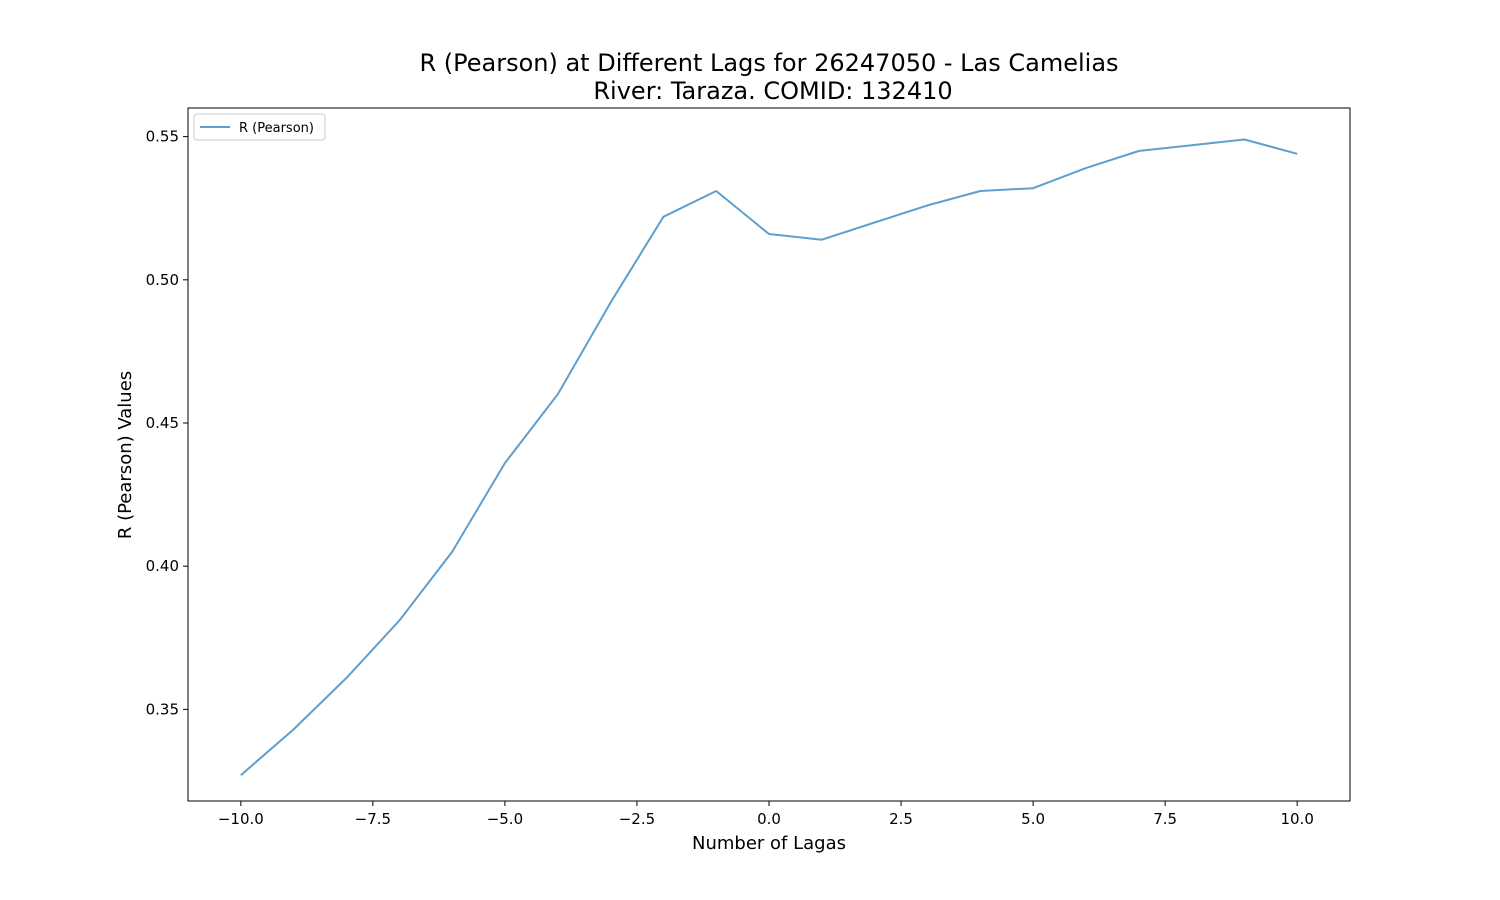 This screenshot has height=900, width=1500. I want to click on y-tick-label: 0.45, so click(162, 423).